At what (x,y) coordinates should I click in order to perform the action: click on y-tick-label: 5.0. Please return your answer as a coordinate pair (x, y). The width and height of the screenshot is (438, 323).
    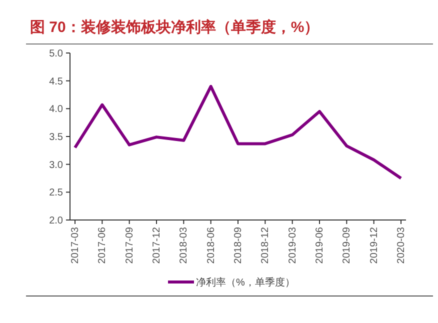
    Looking at the image, I should click on (56, 54).